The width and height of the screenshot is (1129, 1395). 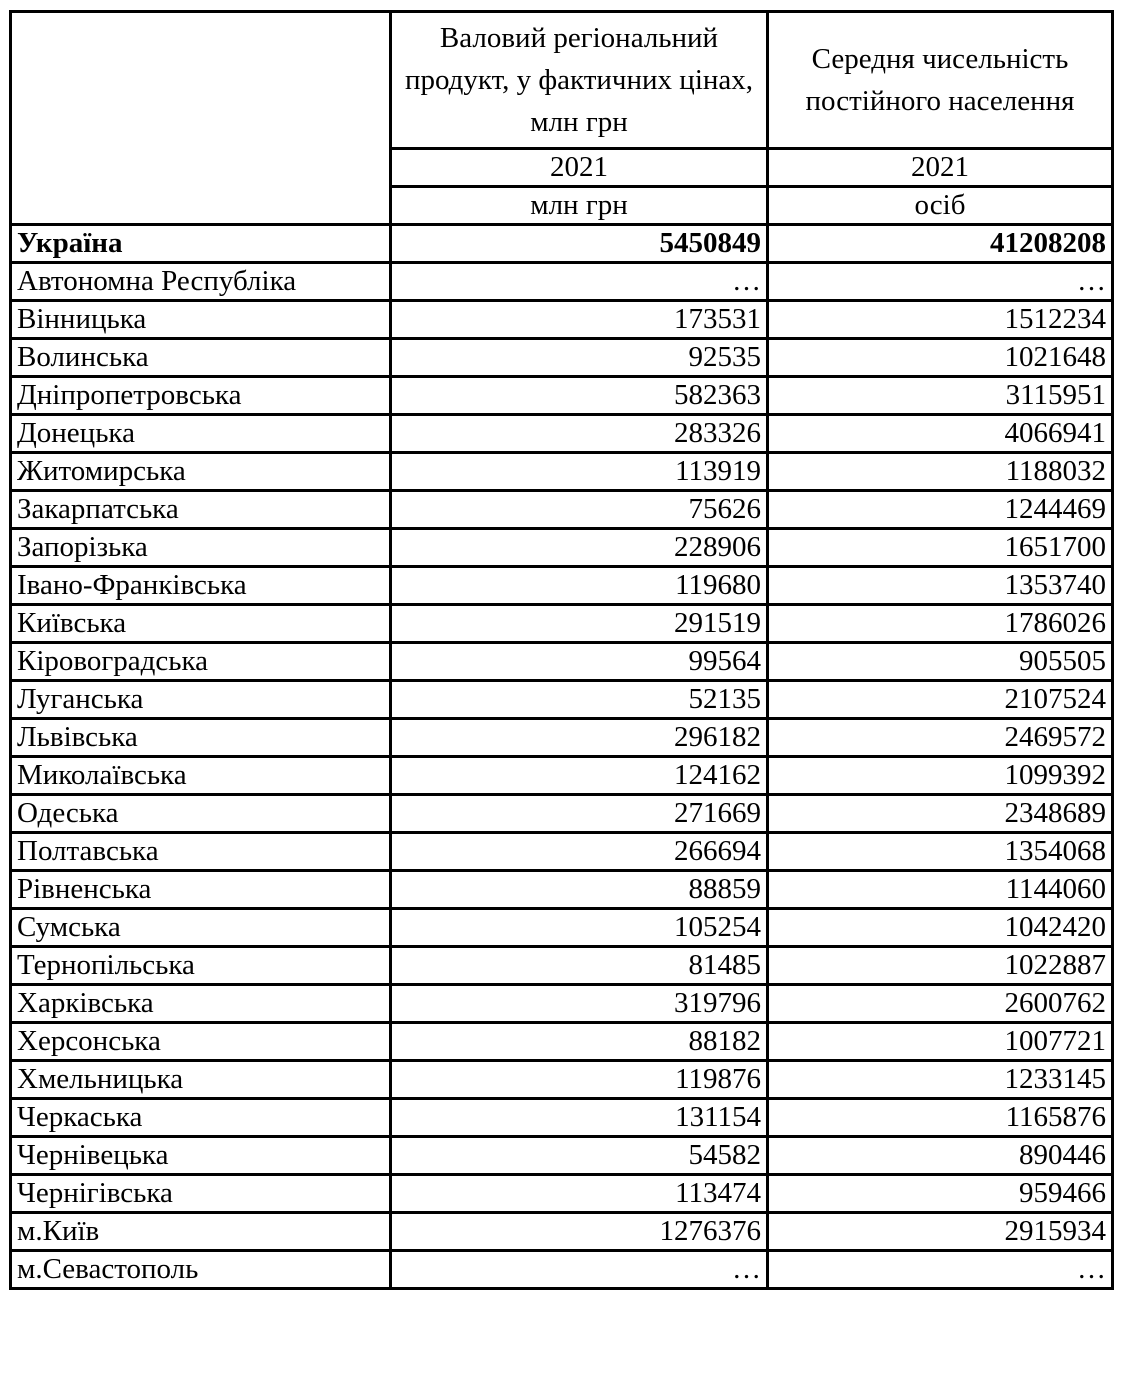 What do you see at coordinates (200, 1041) in the screenshot?
I see `region-cell: Херсонська` at bounding box center [200, 1041].